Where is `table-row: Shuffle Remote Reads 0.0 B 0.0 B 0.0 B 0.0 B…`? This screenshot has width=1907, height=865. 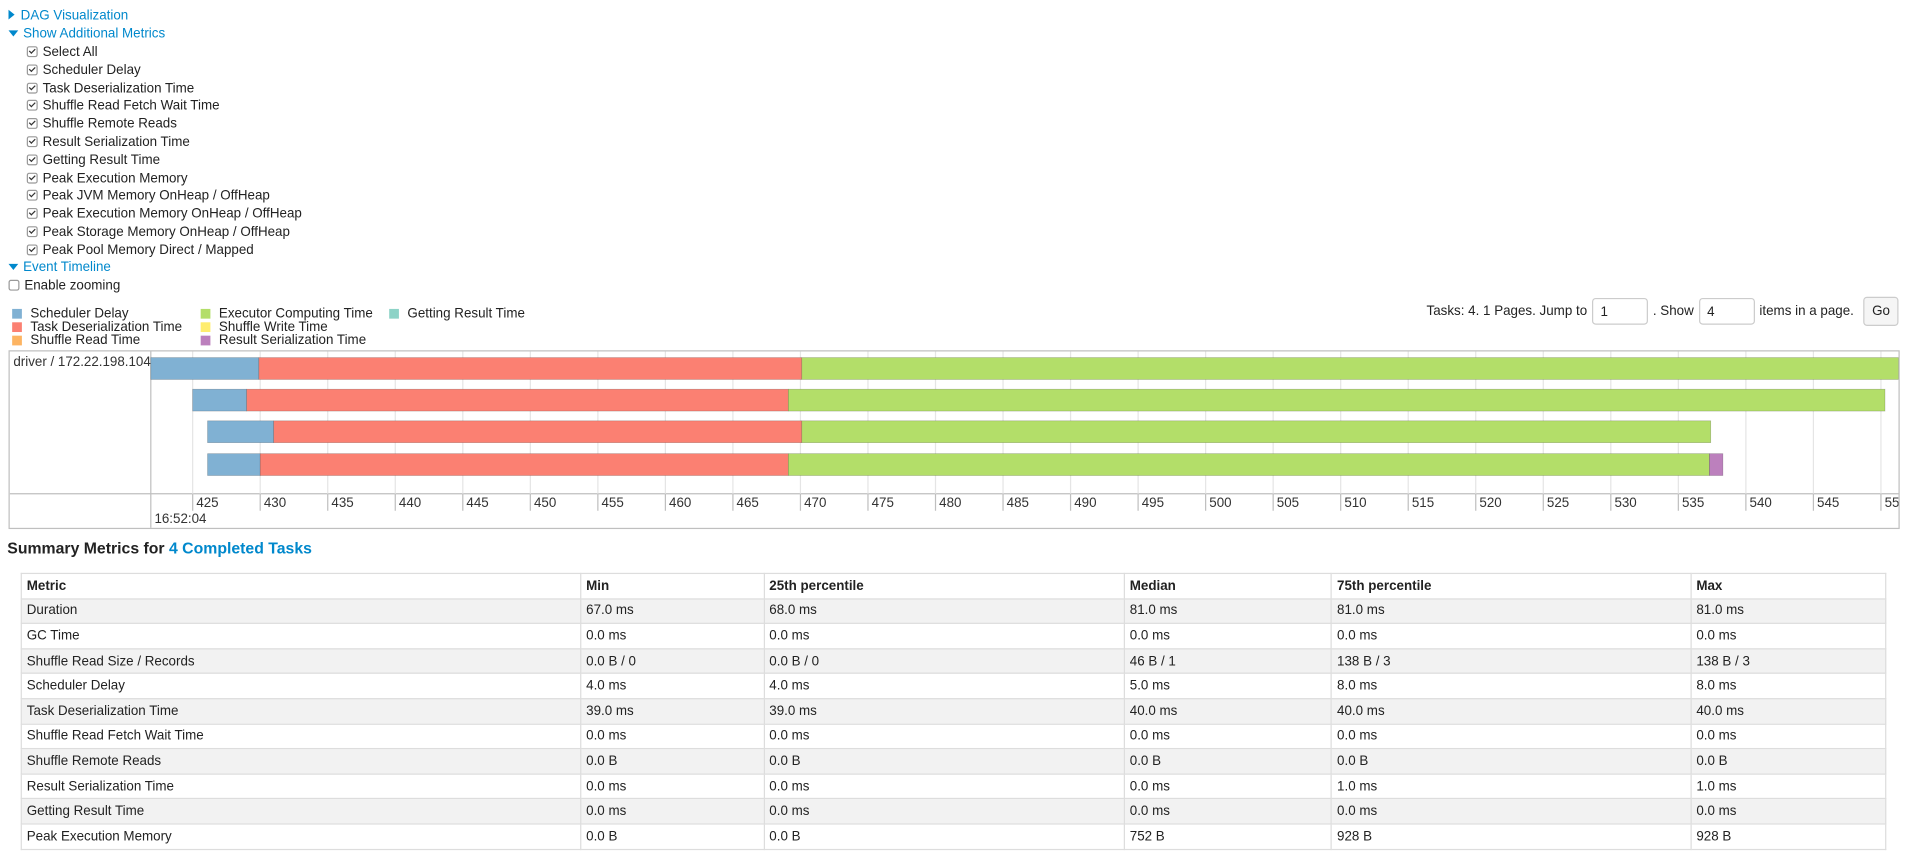
table-row: Shuffle Remote Reads 0.0 B 0.0 B 0.0 B 0.0 B… is located at coordinates (953, 761).